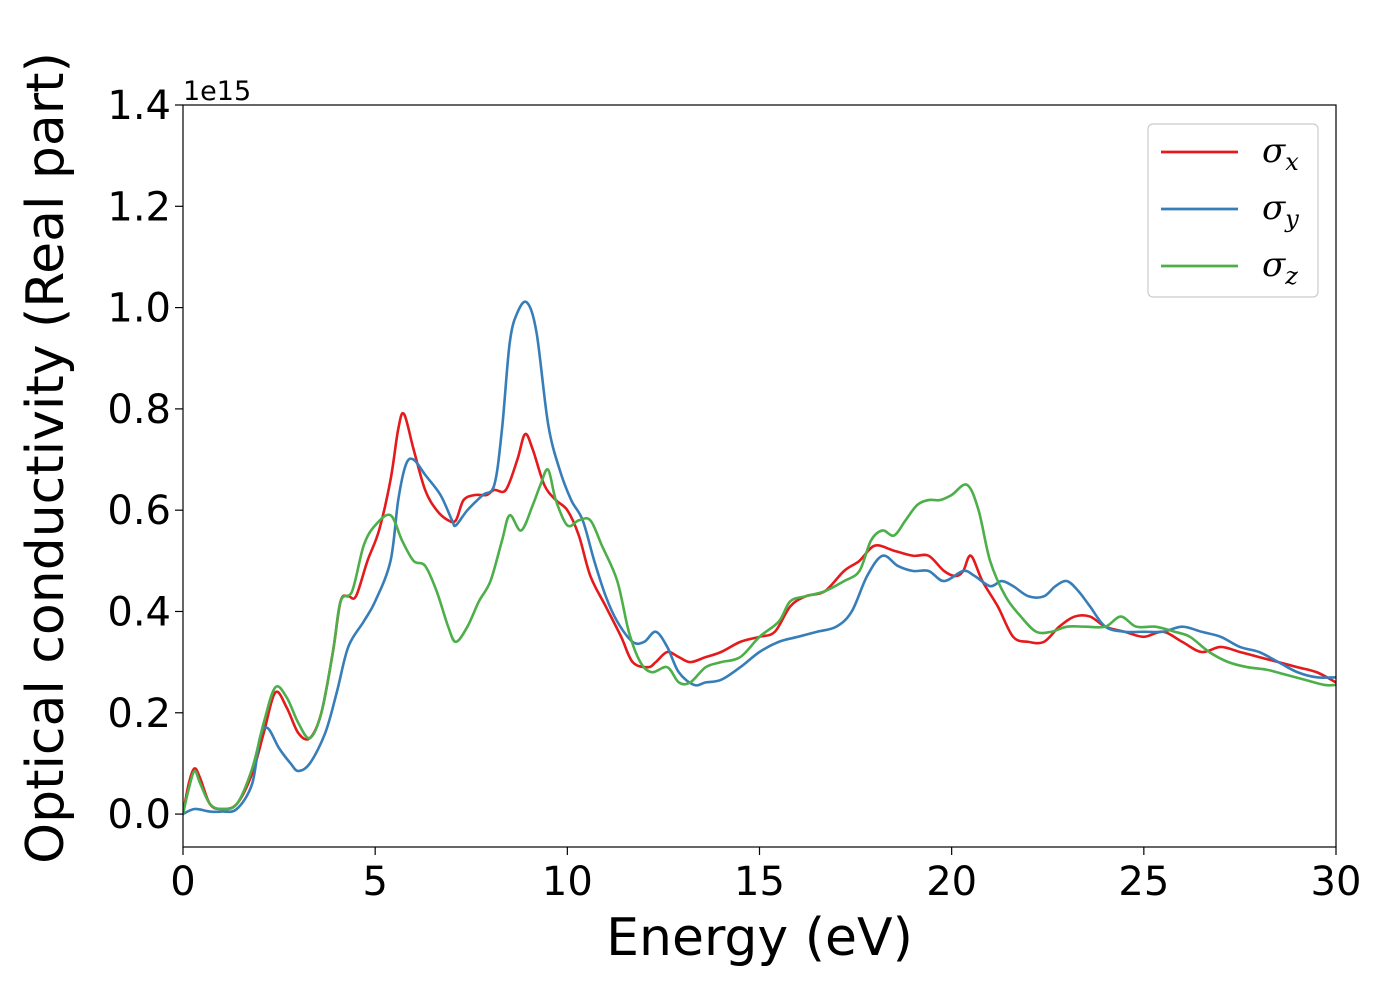 The image size is (1400, 1000). What do you see at coordinates (1336, 882) in the screenshot?
I see `x-tick-label: 30` at bounding box center [1336, 882].